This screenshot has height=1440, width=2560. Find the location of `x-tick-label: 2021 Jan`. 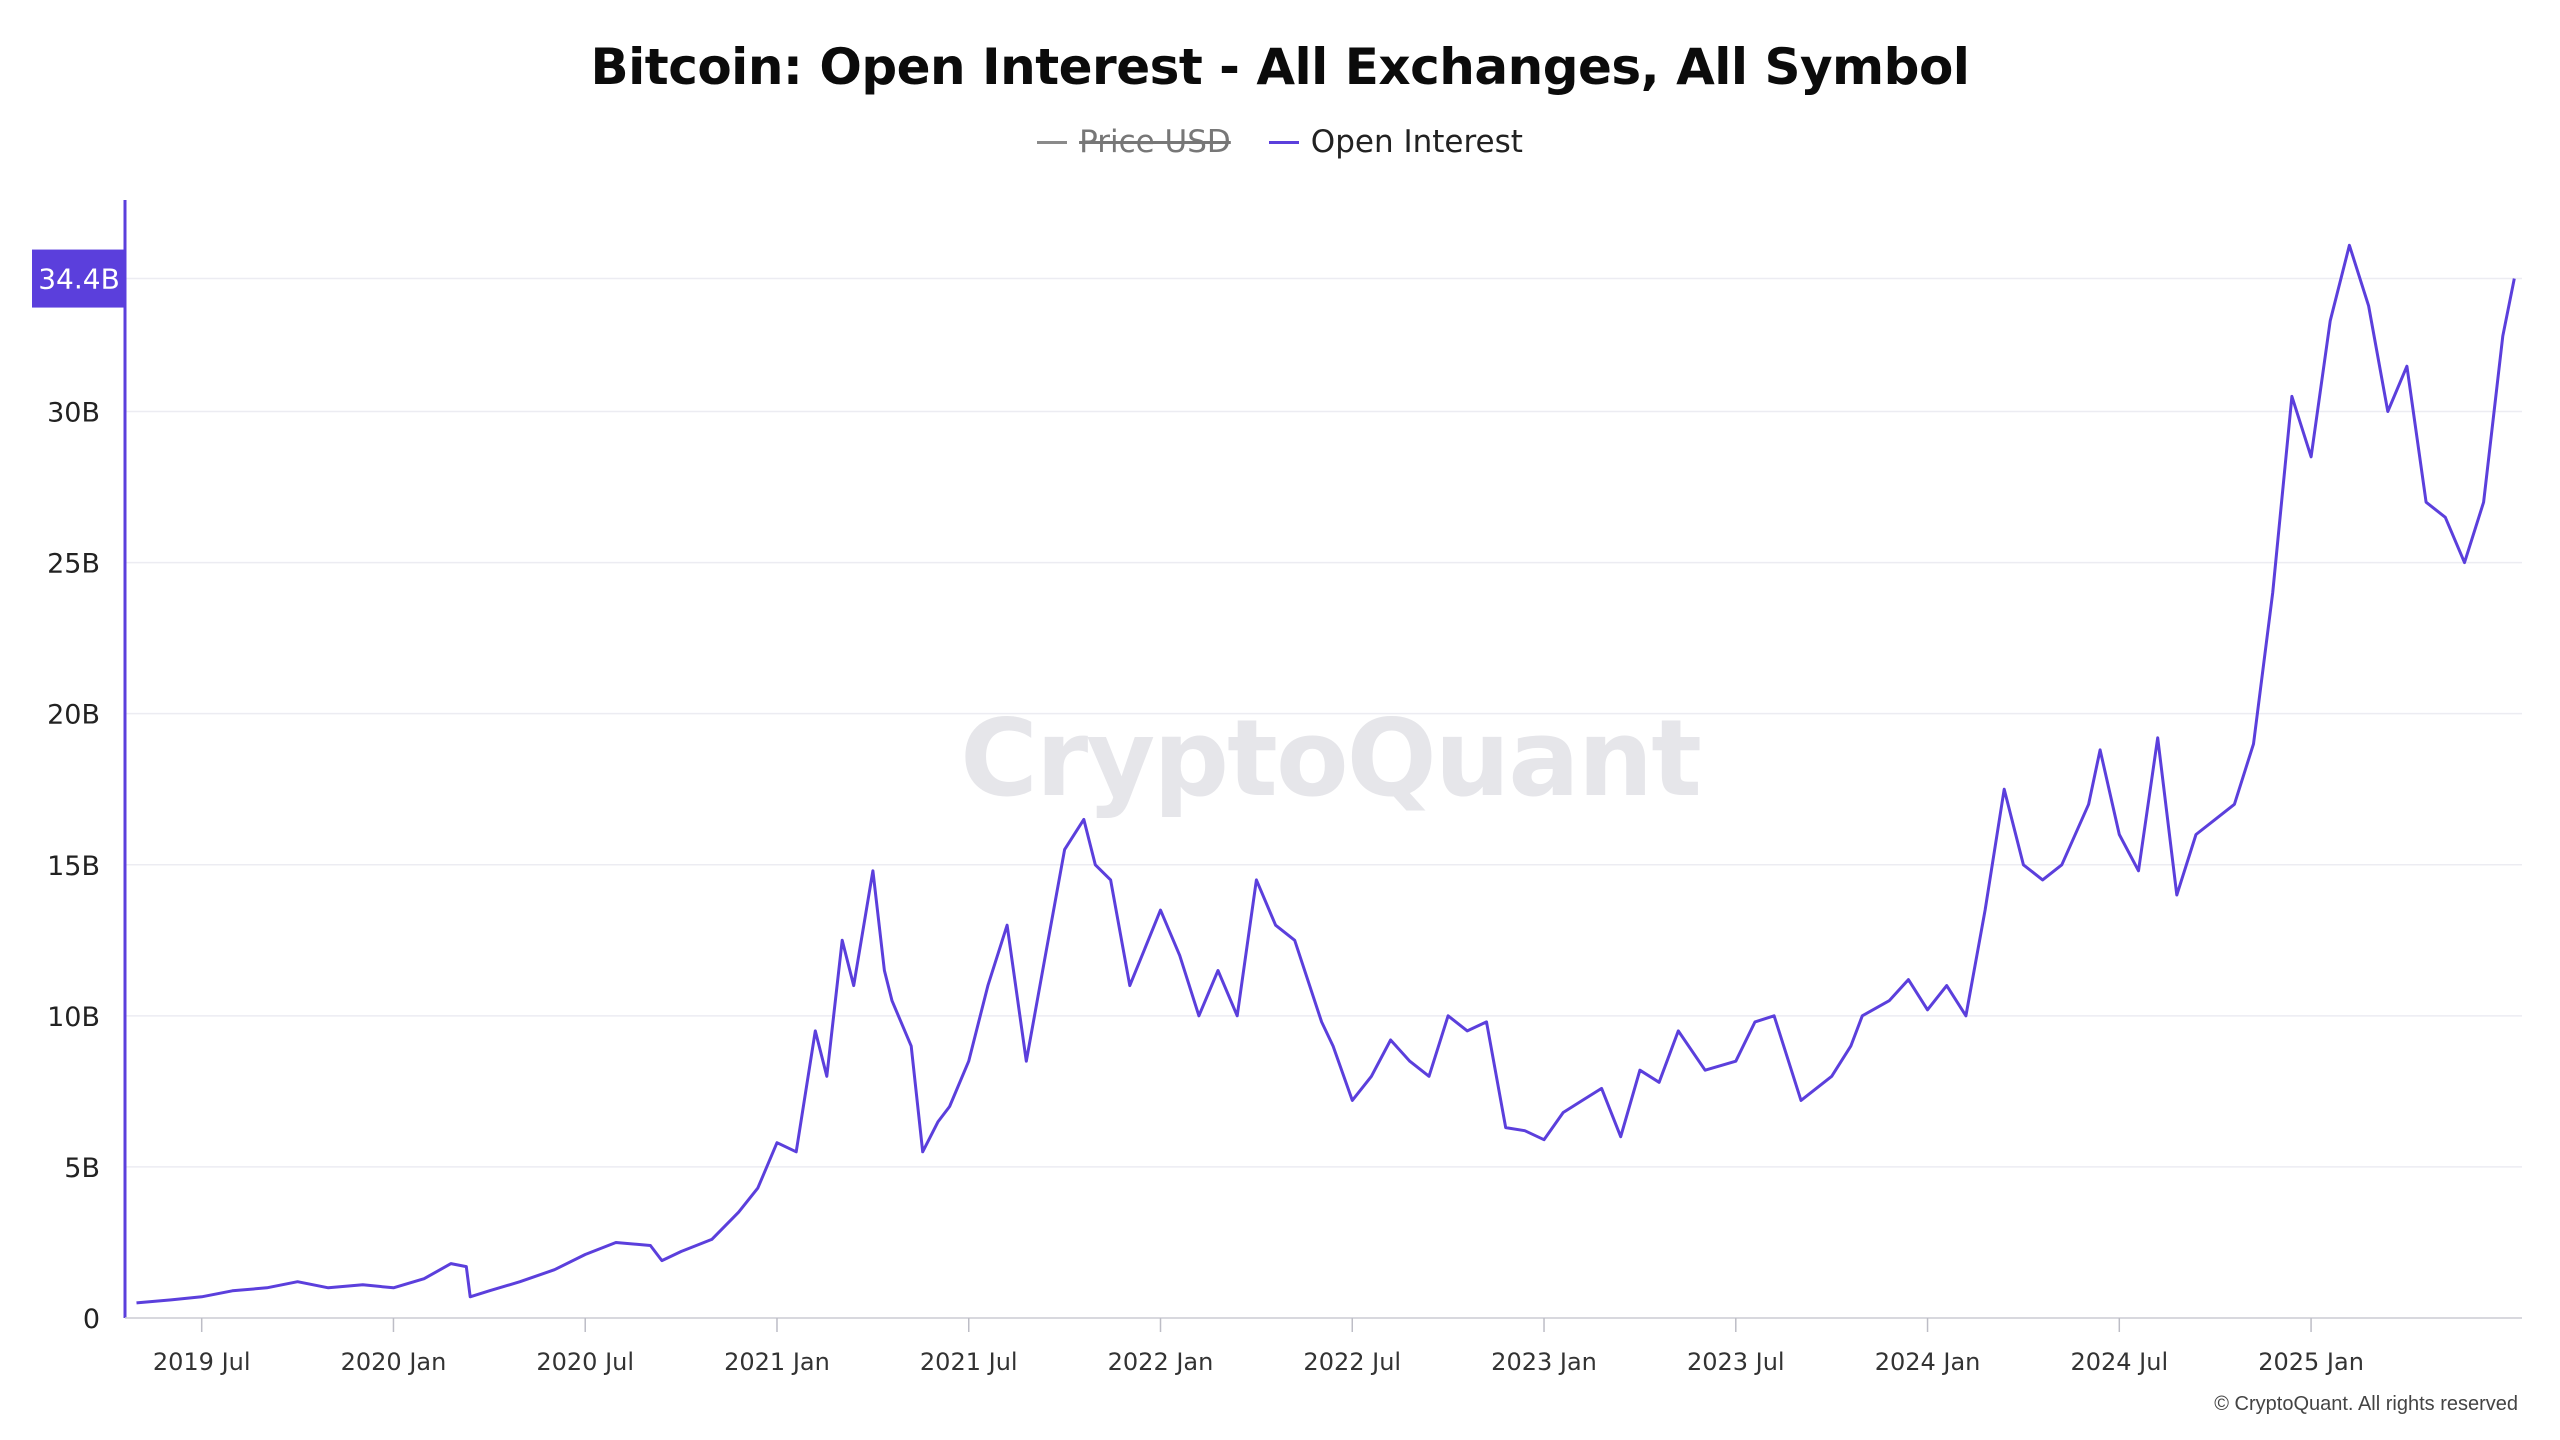

x-tick-label: 2021 Jan is located at coordinates (777, 1362).